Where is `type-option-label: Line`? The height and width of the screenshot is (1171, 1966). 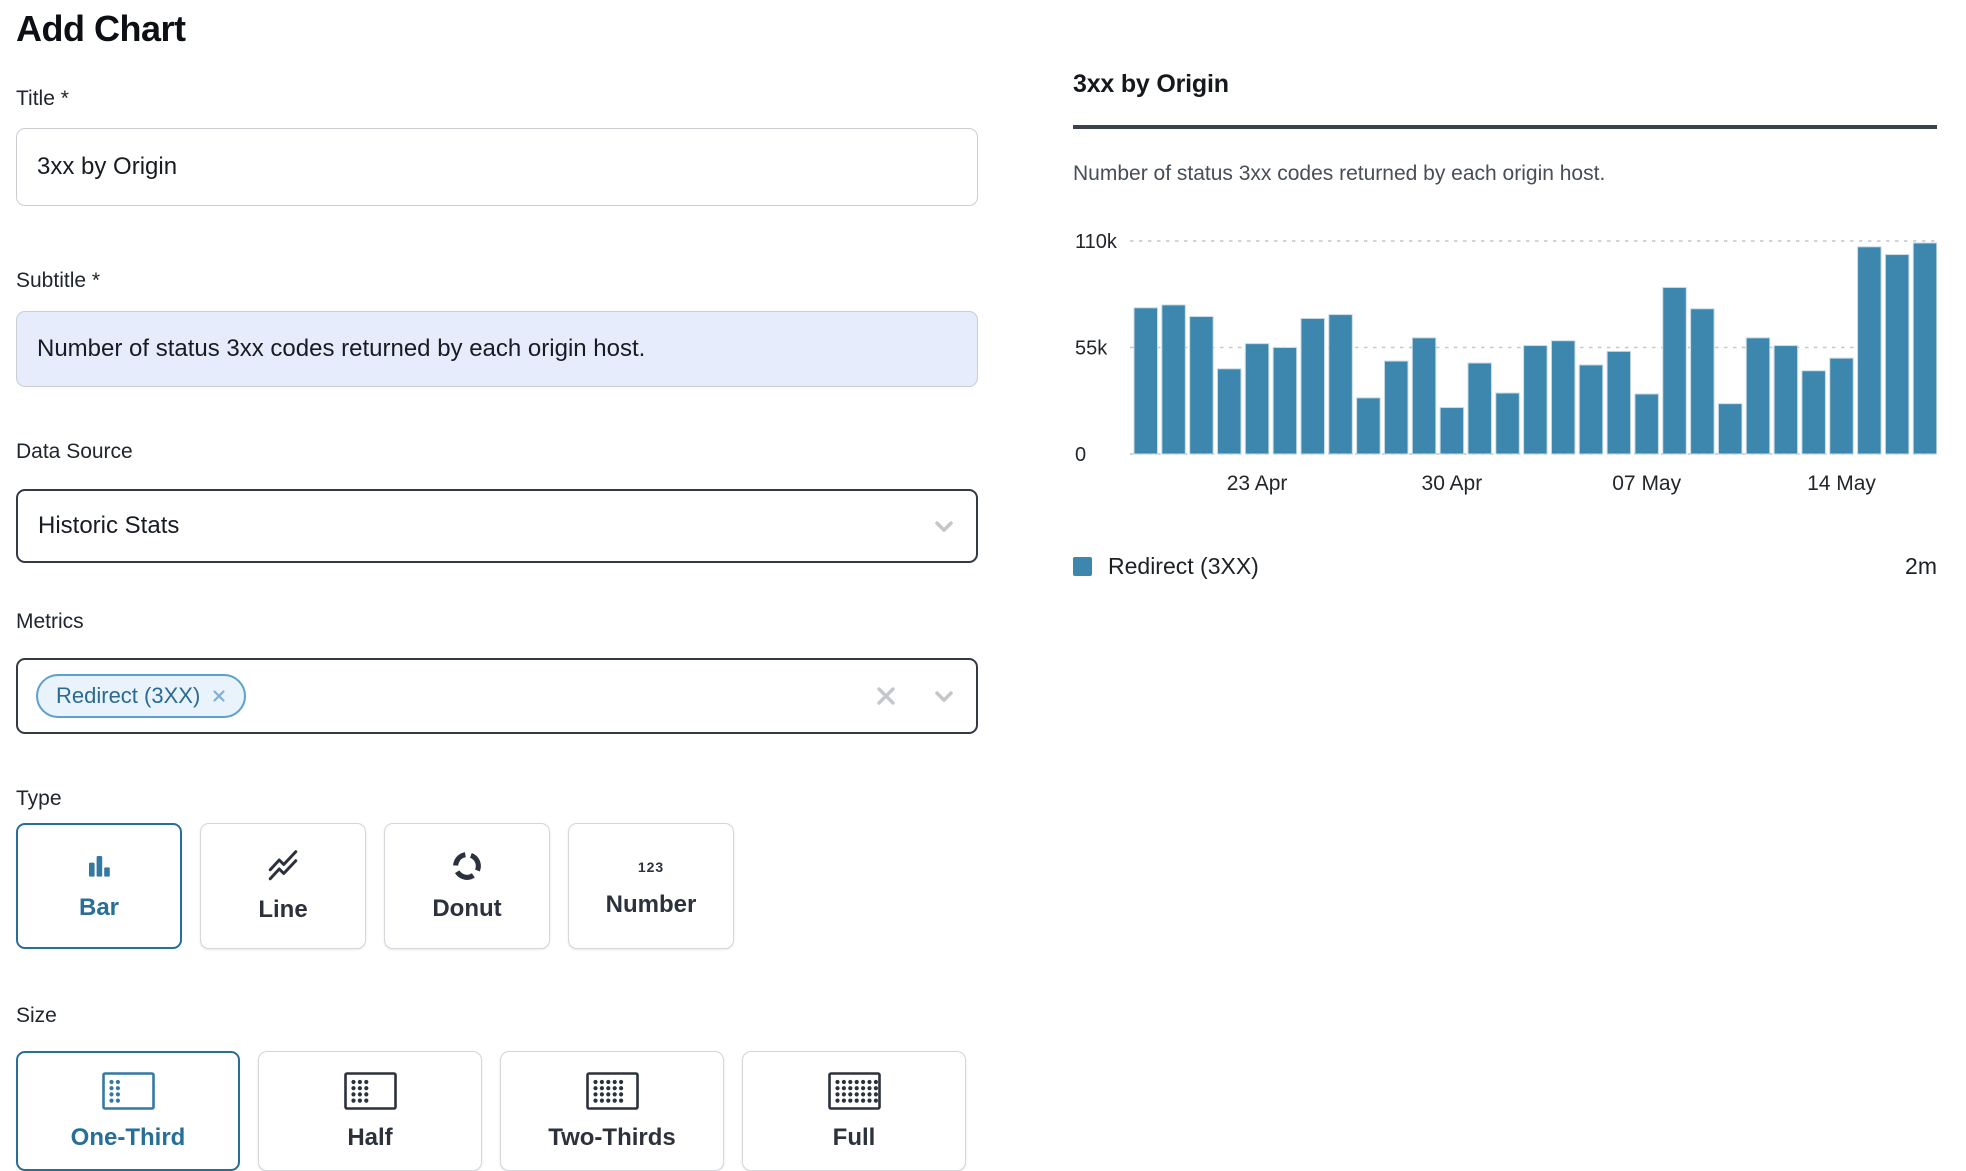
type-option-label: Line is located at coordinates (283, 909).